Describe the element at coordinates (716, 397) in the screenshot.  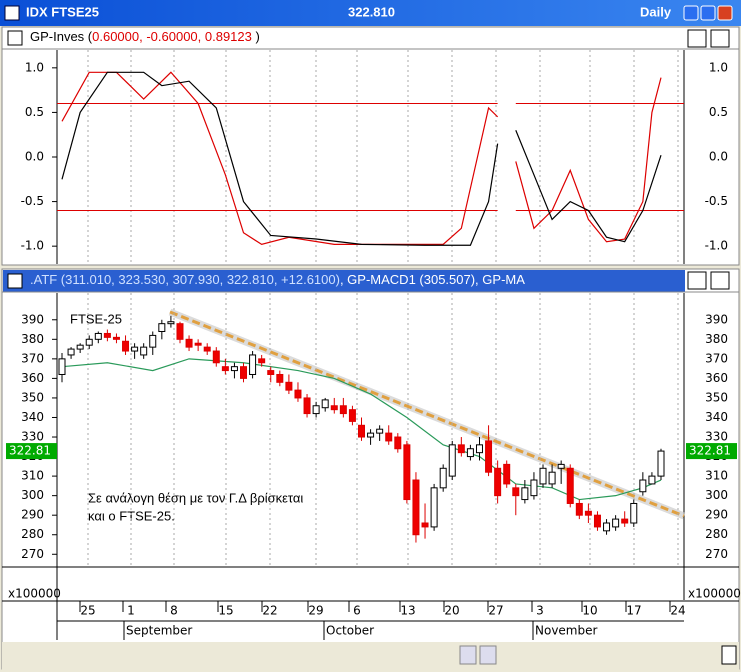
I see `y-tick-label: 350` at that location.